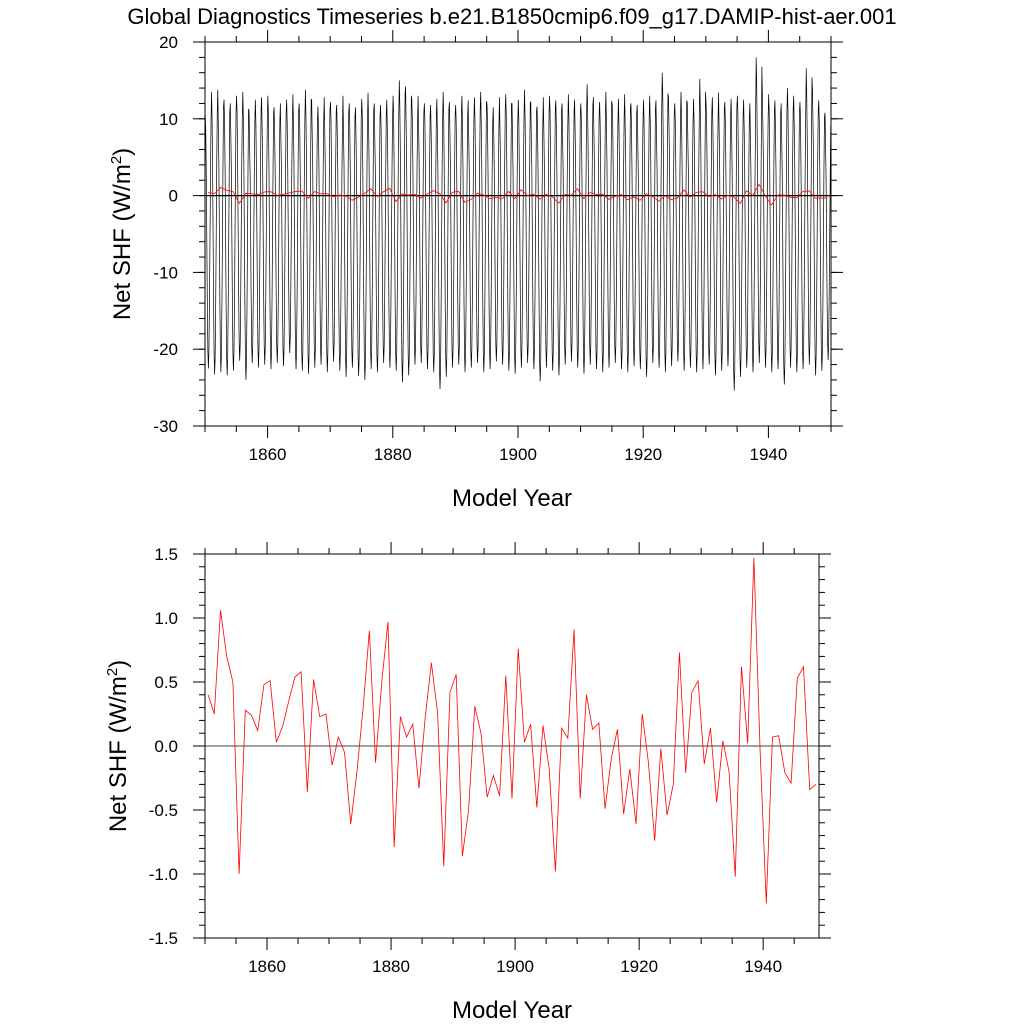 The height and width of the screenshot is (1024, 1024). What do you see at coordinates (639, 966) in the screenshot?
I see `bottom-x-tick-label: 1920` at bounding box center [639, 966].